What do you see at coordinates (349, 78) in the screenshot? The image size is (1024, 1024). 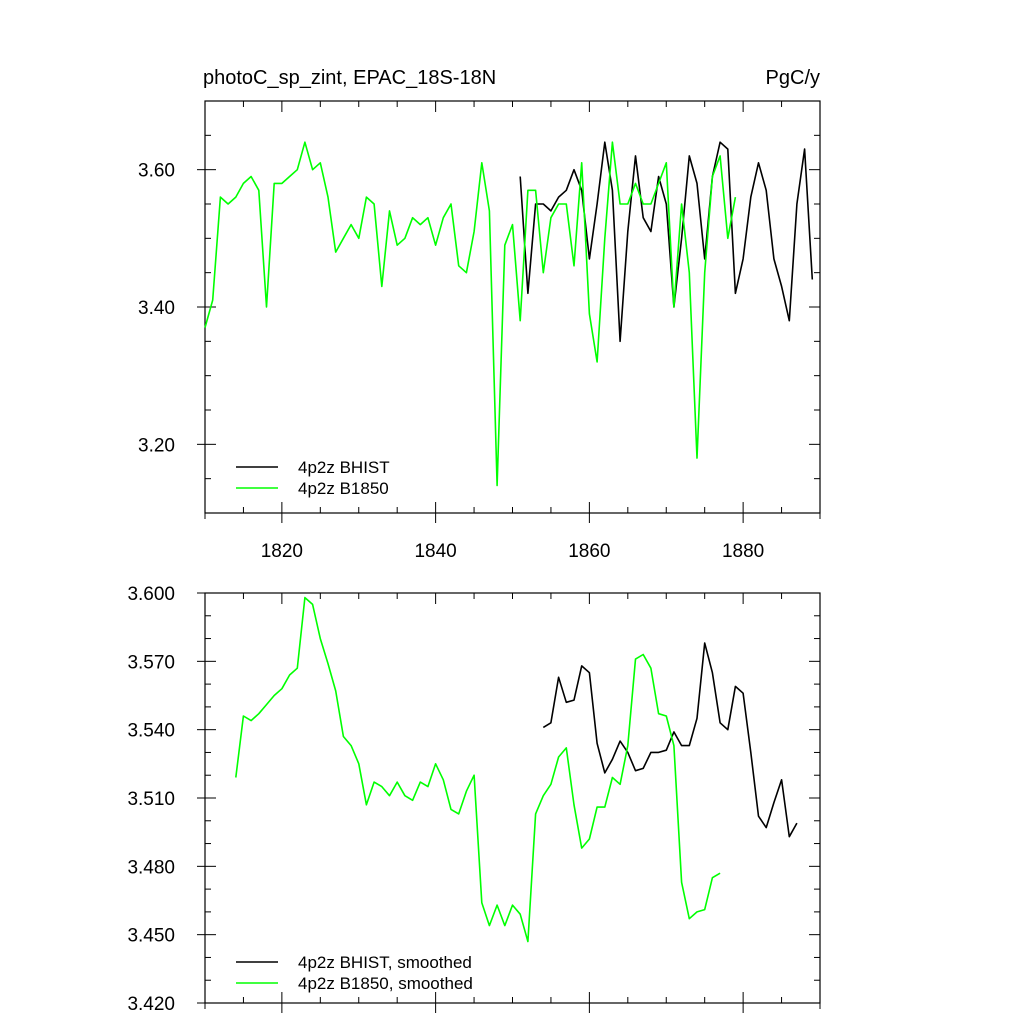 I see `top-panel-title: photoC_sp_zint, EPAC_18S-18N` at bounding box center [349, 78].